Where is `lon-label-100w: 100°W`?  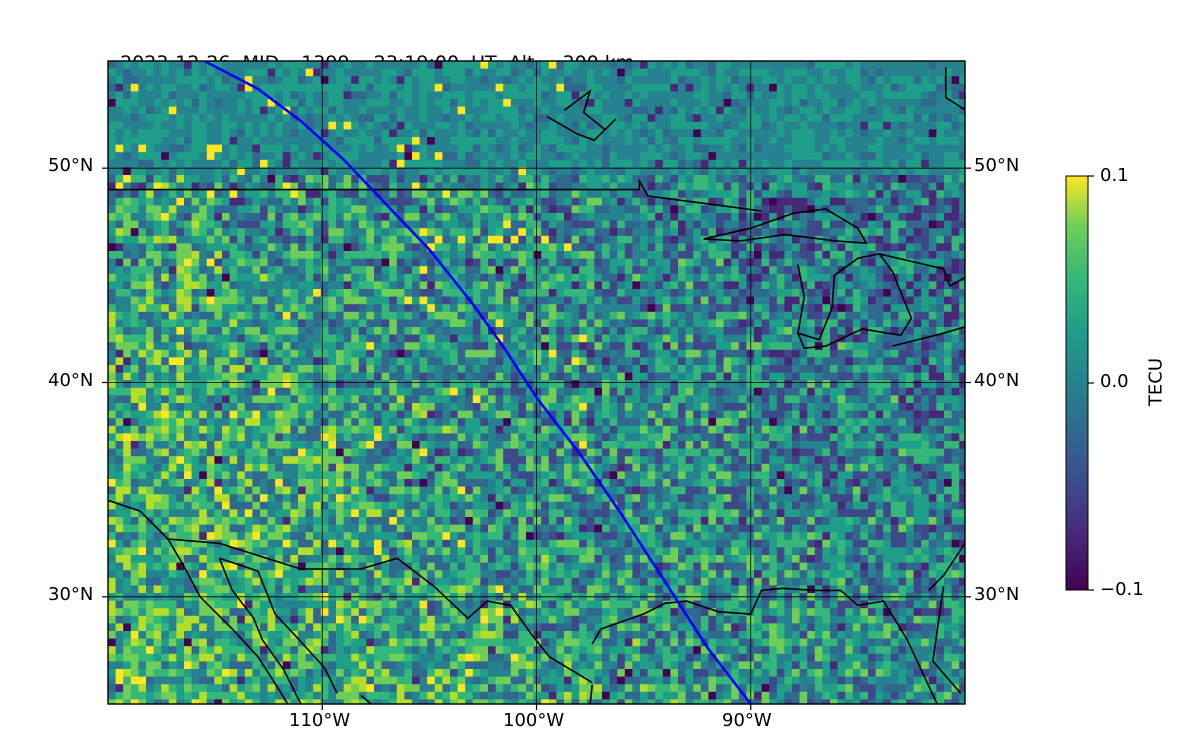 lon-label-100w: 100°W is located at coordinates (534, 720).